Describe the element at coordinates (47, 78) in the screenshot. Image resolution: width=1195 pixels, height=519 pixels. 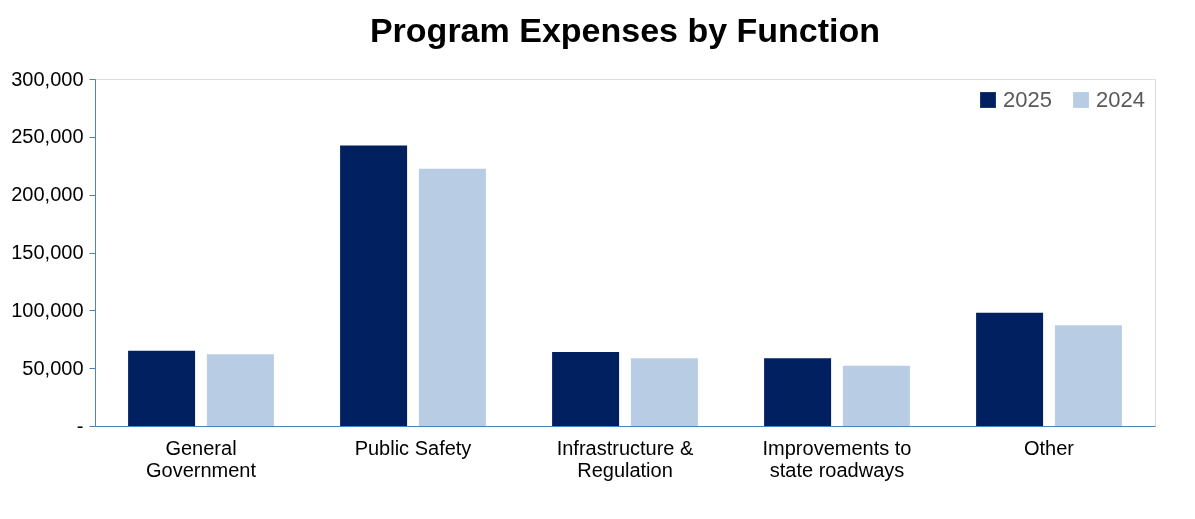
I see `y-tick-label: 300,000` at that location.